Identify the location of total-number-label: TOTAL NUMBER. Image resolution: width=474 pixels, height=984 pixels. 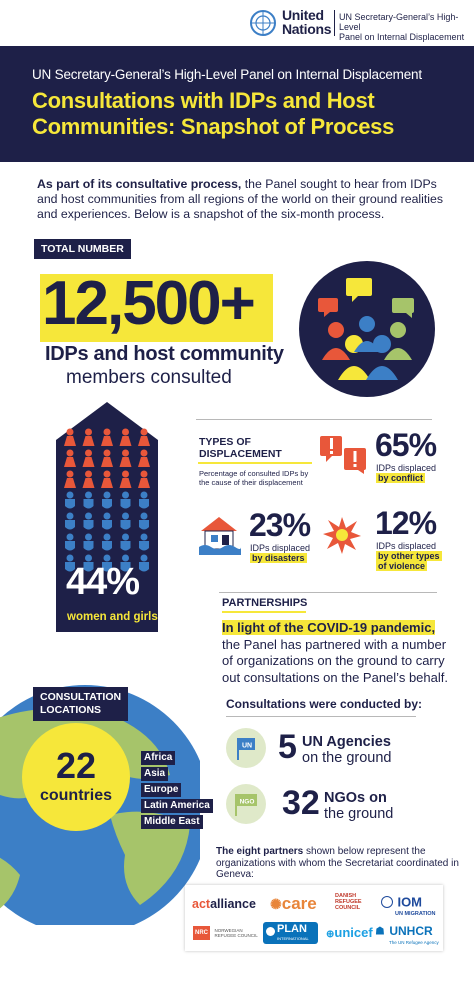
(82, 249).